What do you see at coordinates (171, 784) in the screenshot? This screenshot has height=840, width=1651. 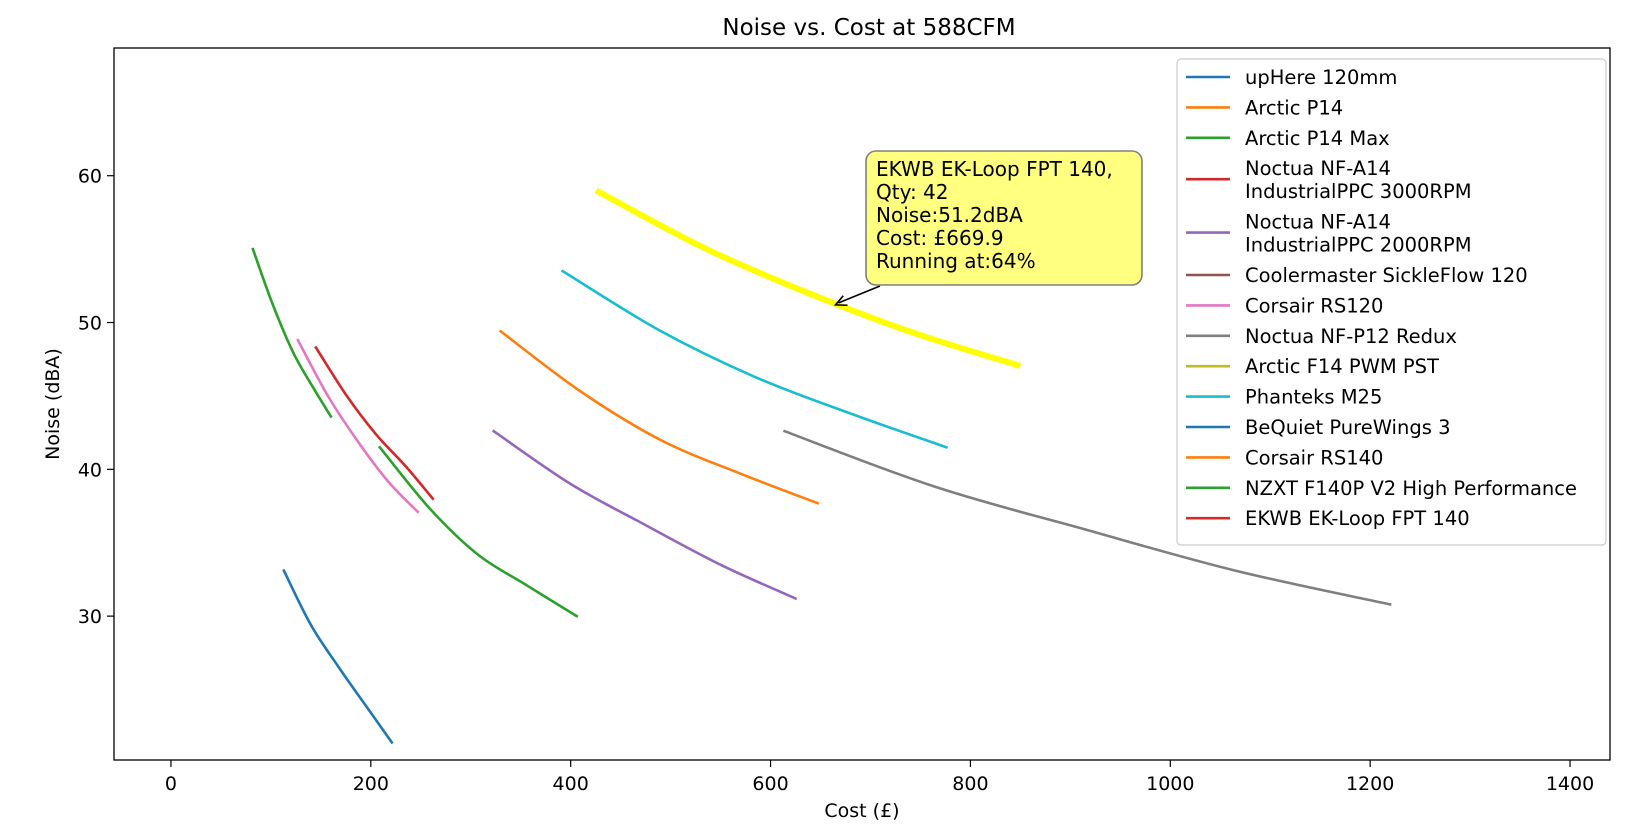 I see `x-tick-label-0: 0` at bounding box center [171, 784].